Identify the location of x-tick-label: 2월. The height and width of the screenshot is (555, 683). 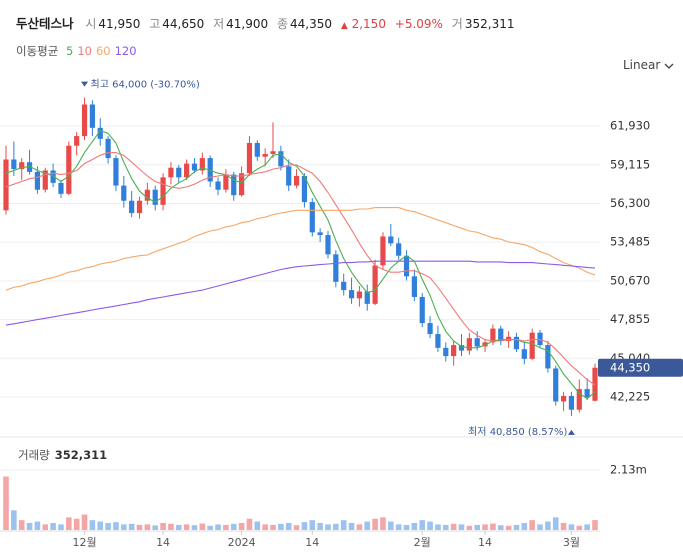
(422, 542).